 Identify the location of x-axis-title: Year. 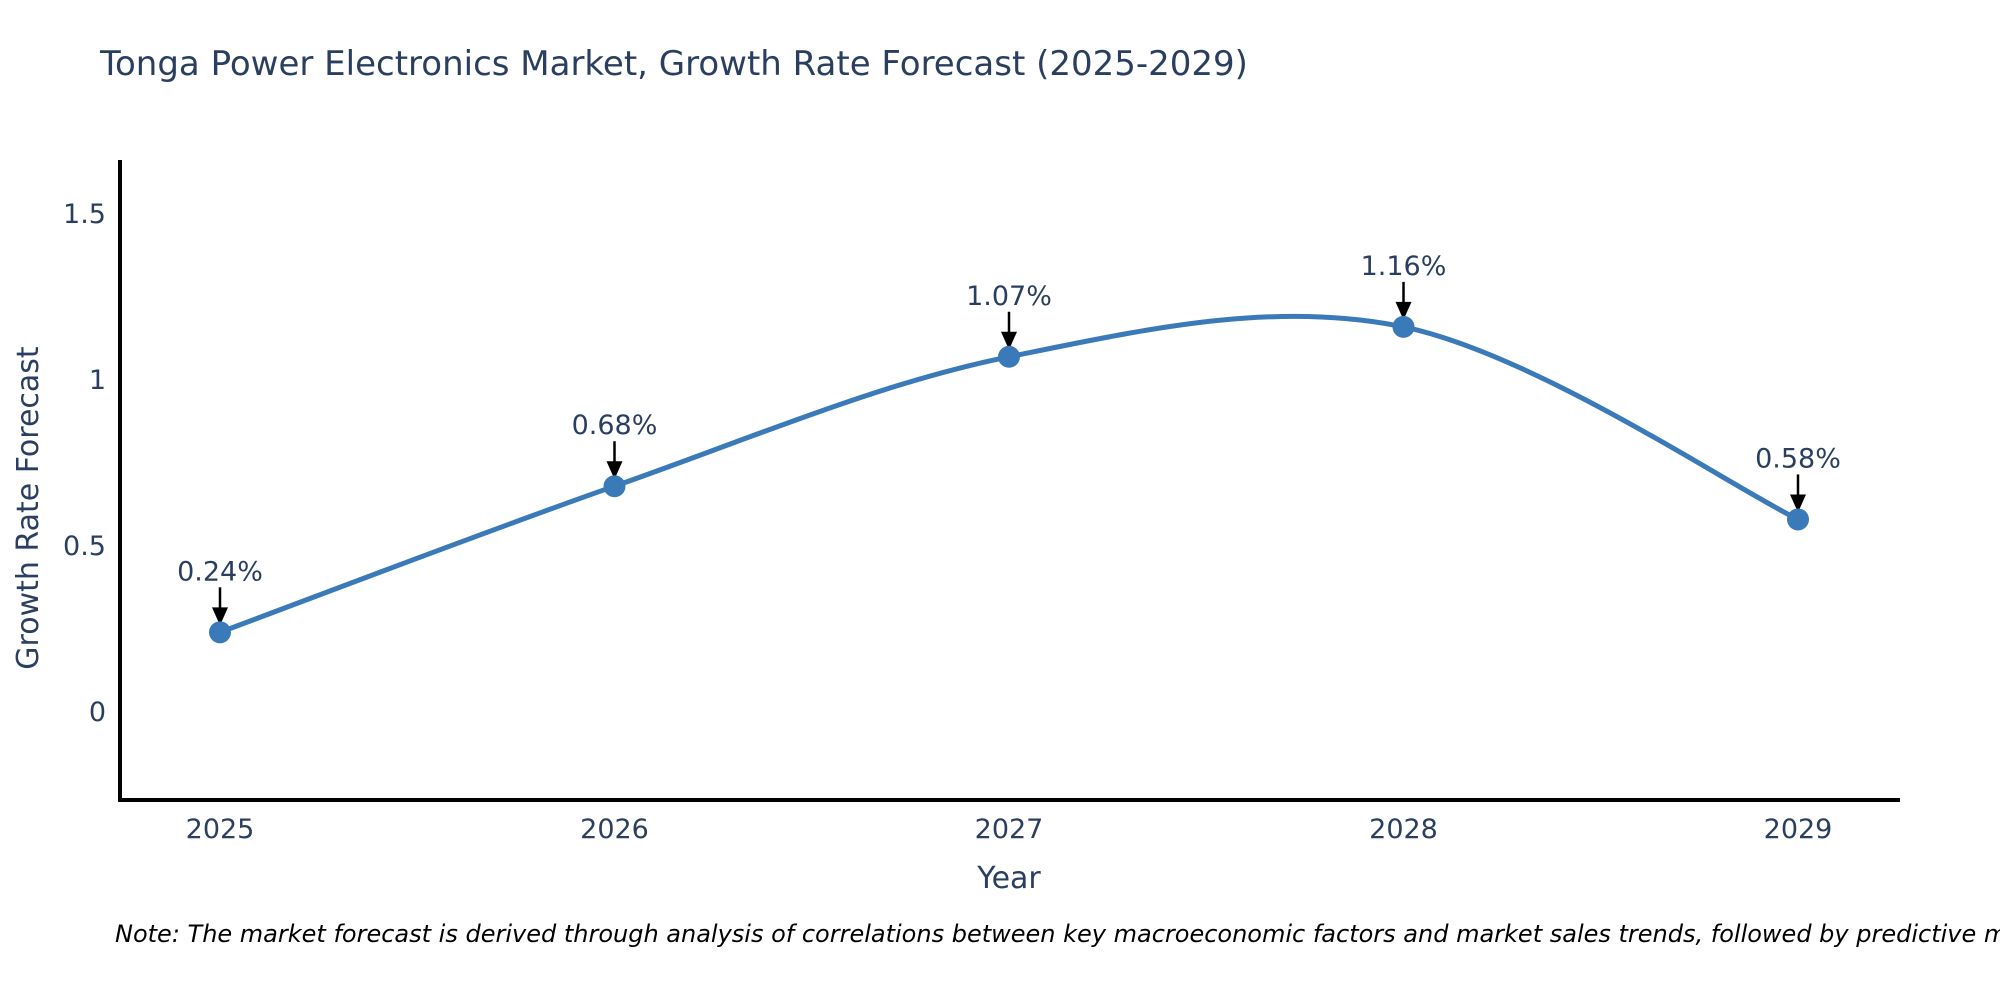
(1008, 878).